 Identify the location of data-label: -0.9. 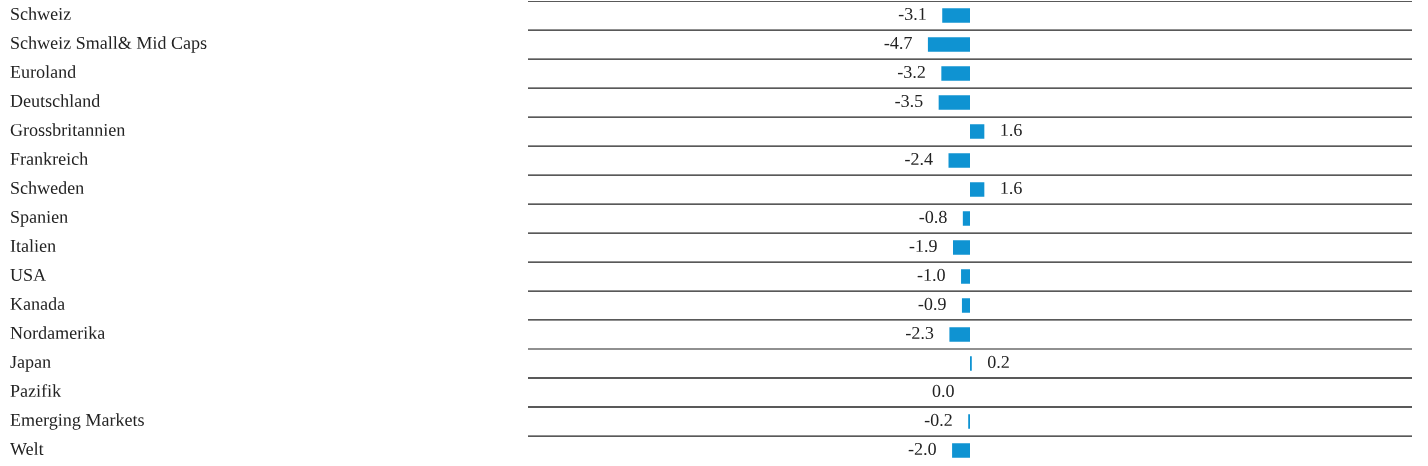
(932, 304).